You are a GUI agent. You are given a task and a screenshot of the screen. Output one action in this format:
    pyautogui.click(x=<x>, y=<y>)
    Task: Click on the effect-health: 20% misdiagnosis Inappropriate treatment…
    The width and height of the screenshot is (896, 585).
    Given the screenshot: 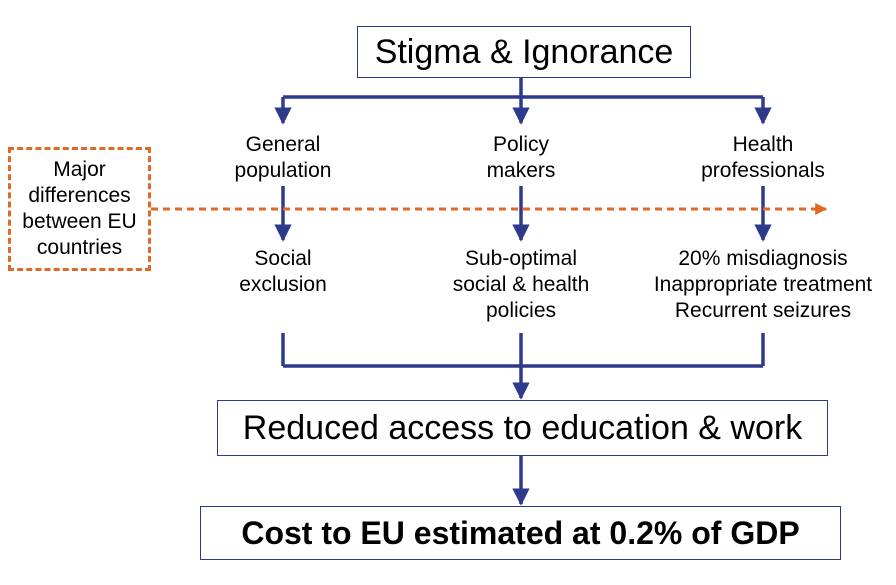 What is the action you would take?
    pyautogui.click(x=763, y=284)
    